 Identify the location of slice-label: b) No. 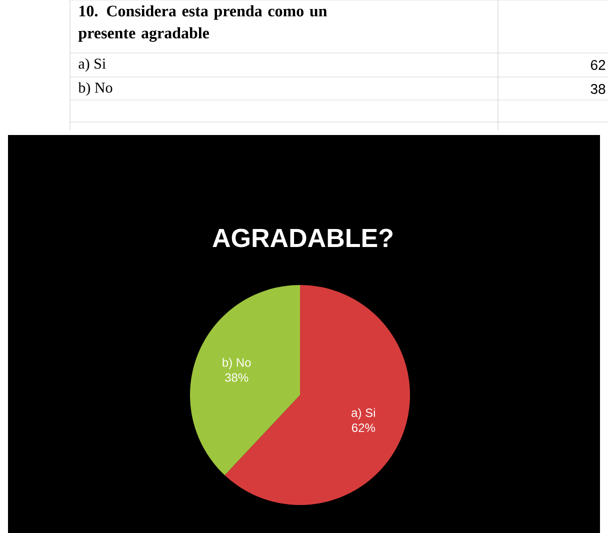
(236, 364).